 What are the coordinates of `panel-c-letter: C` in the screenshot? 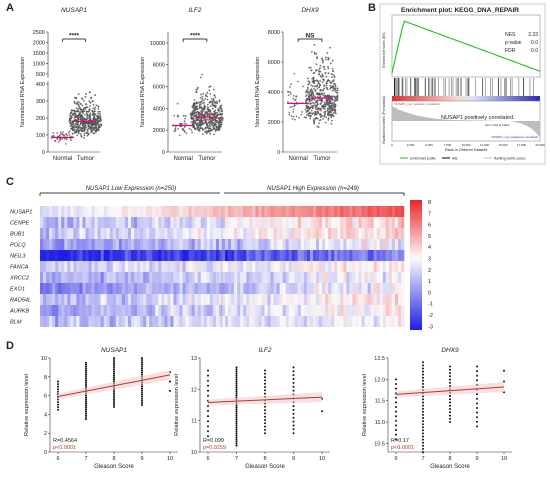 It's located at (10, 182).